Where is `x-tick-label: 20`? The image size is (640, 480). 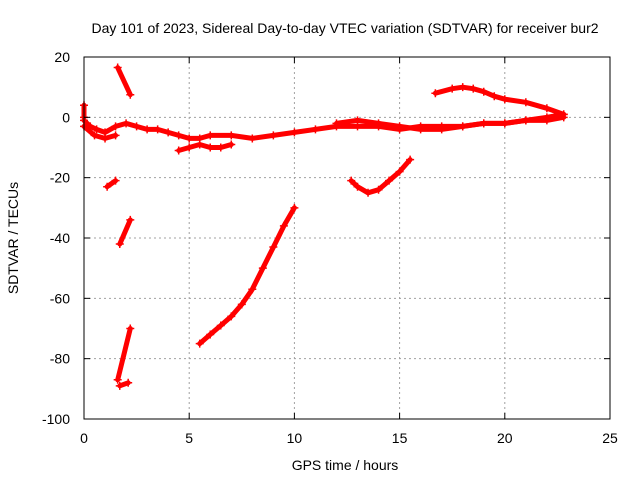
x-tick-label: 20 is located at coordinates (505, 438).